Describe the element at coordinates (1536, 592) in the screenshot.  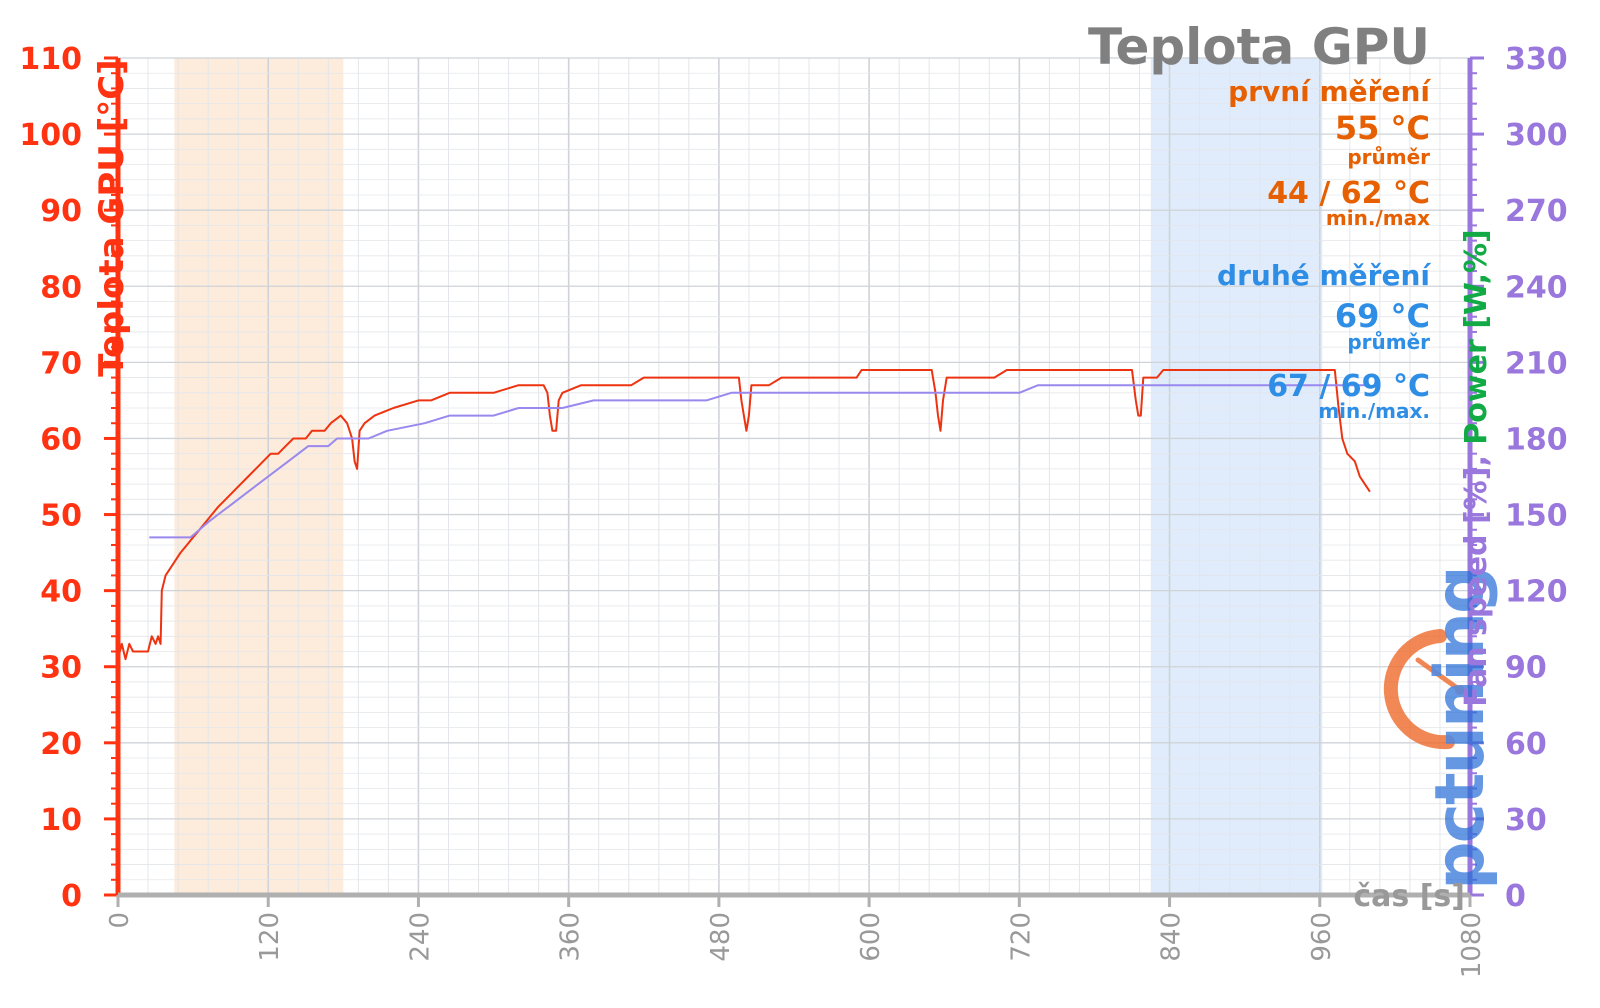
I see `y2-tick-label: 120` at that location.